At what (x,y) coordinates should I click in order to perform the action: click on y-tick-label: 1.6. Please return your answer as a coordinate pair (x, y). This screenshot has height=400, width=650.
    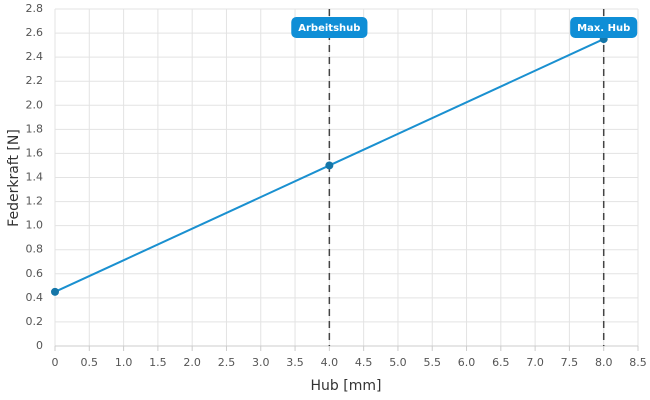
    Looking at the image, I should click on (35, 152).